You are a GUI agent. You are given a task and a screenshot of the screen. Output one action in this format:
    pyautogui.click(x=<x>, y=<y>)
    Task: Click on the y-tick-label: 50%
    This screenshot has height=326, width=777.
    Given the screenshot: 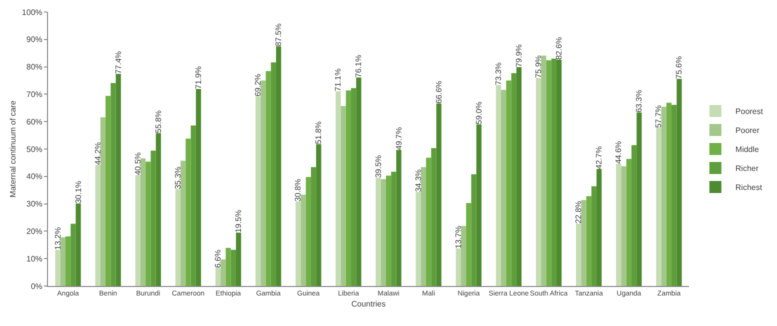 What is the action you would take?
    pyautogui.click(x=34, y=149)
    